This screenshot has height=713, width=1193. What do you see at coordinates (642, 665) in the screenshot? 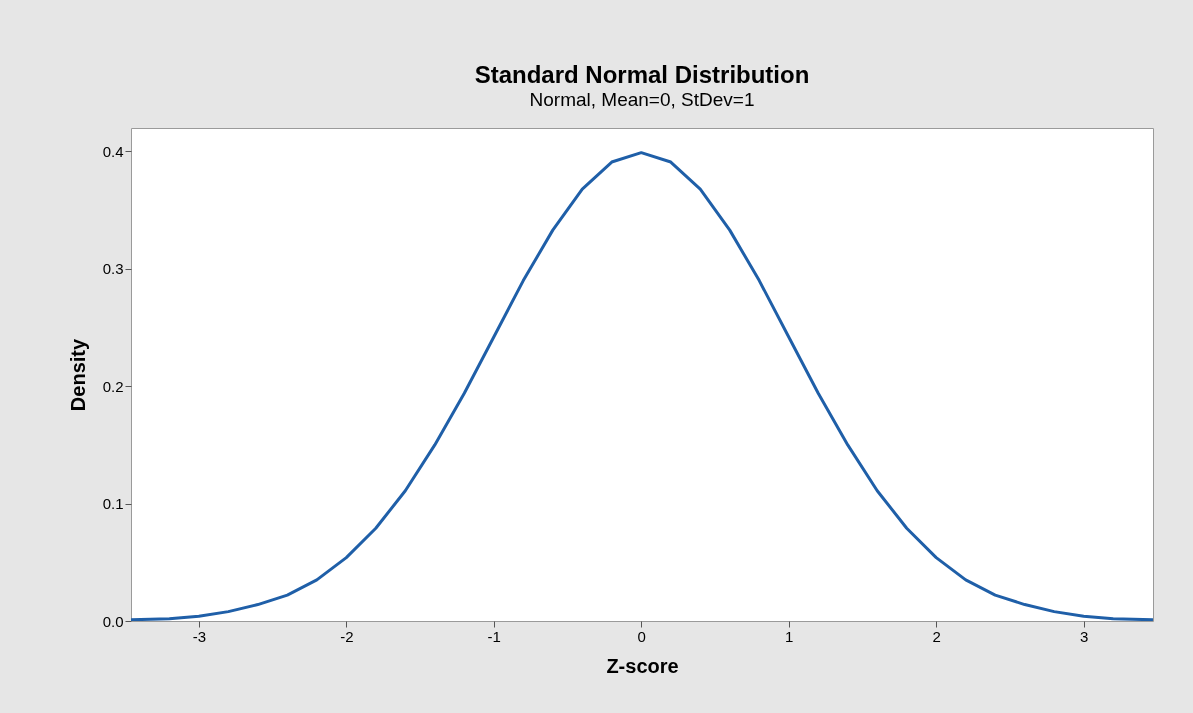
I see `x-axis-title: Z-score` at bounding box center [642, 665].